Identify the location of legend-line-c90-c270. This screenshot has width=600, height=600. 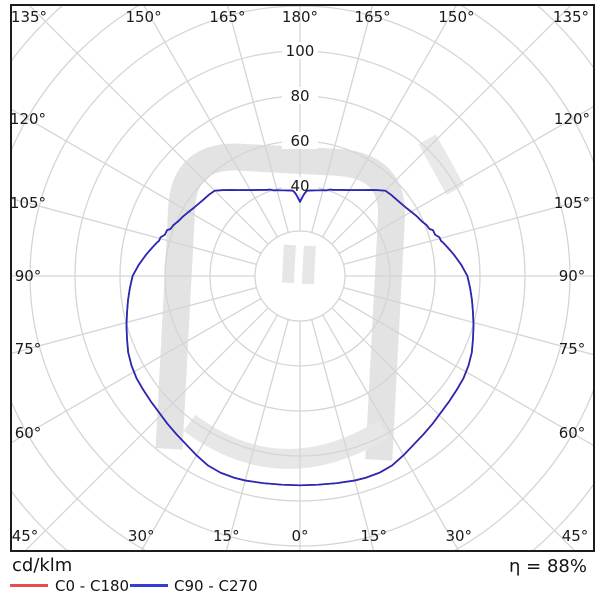
(149, 585).